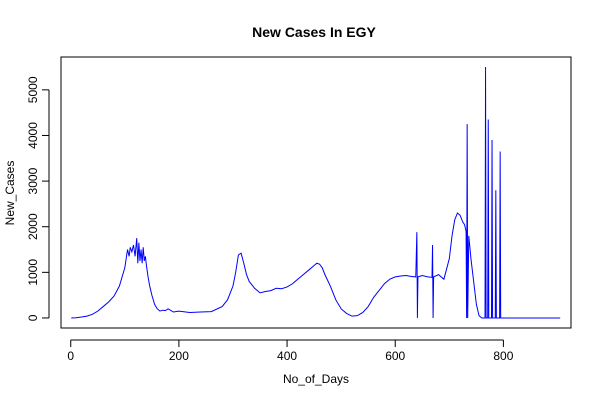 The height and width of the screenshot is (400, 600). I want to click on y-axis: 0 1000 2000 3000 4000 5000, so click(38, 198).